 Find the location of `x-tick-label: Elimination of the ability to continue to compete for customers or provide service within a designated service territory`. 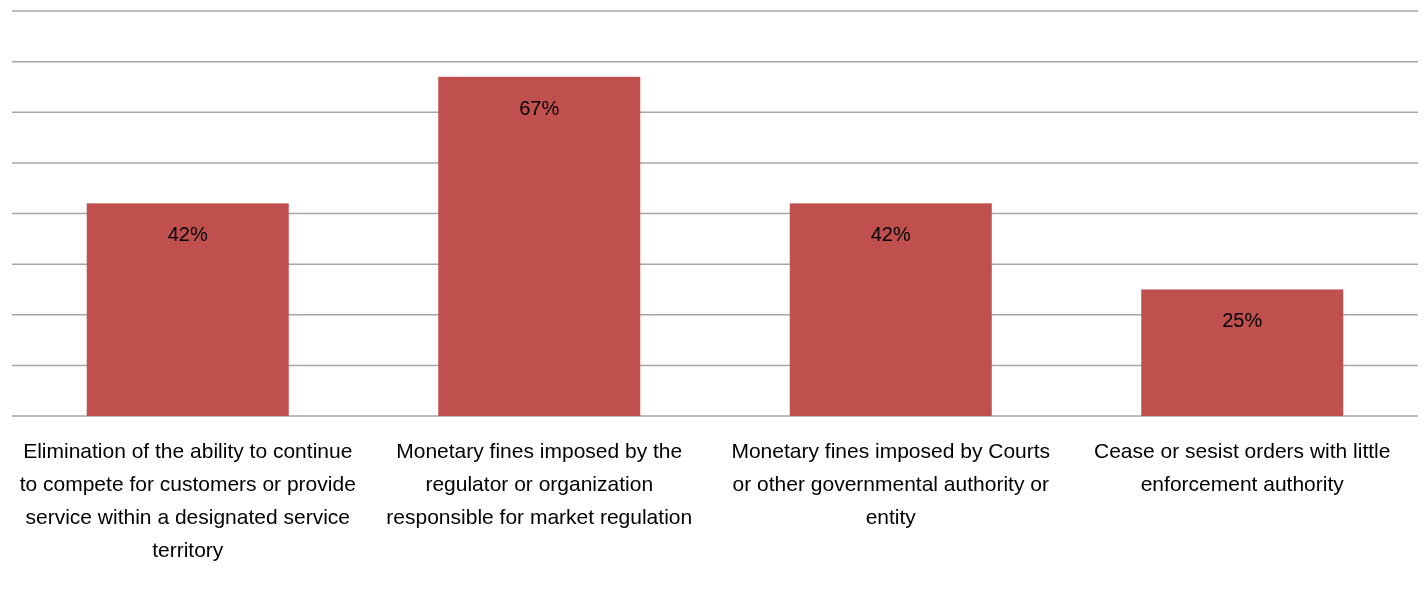

x-tick-label: Elimination of the ability to continue to compete for customers or provide service within a designated service territory is located at coordinates (187, 500).